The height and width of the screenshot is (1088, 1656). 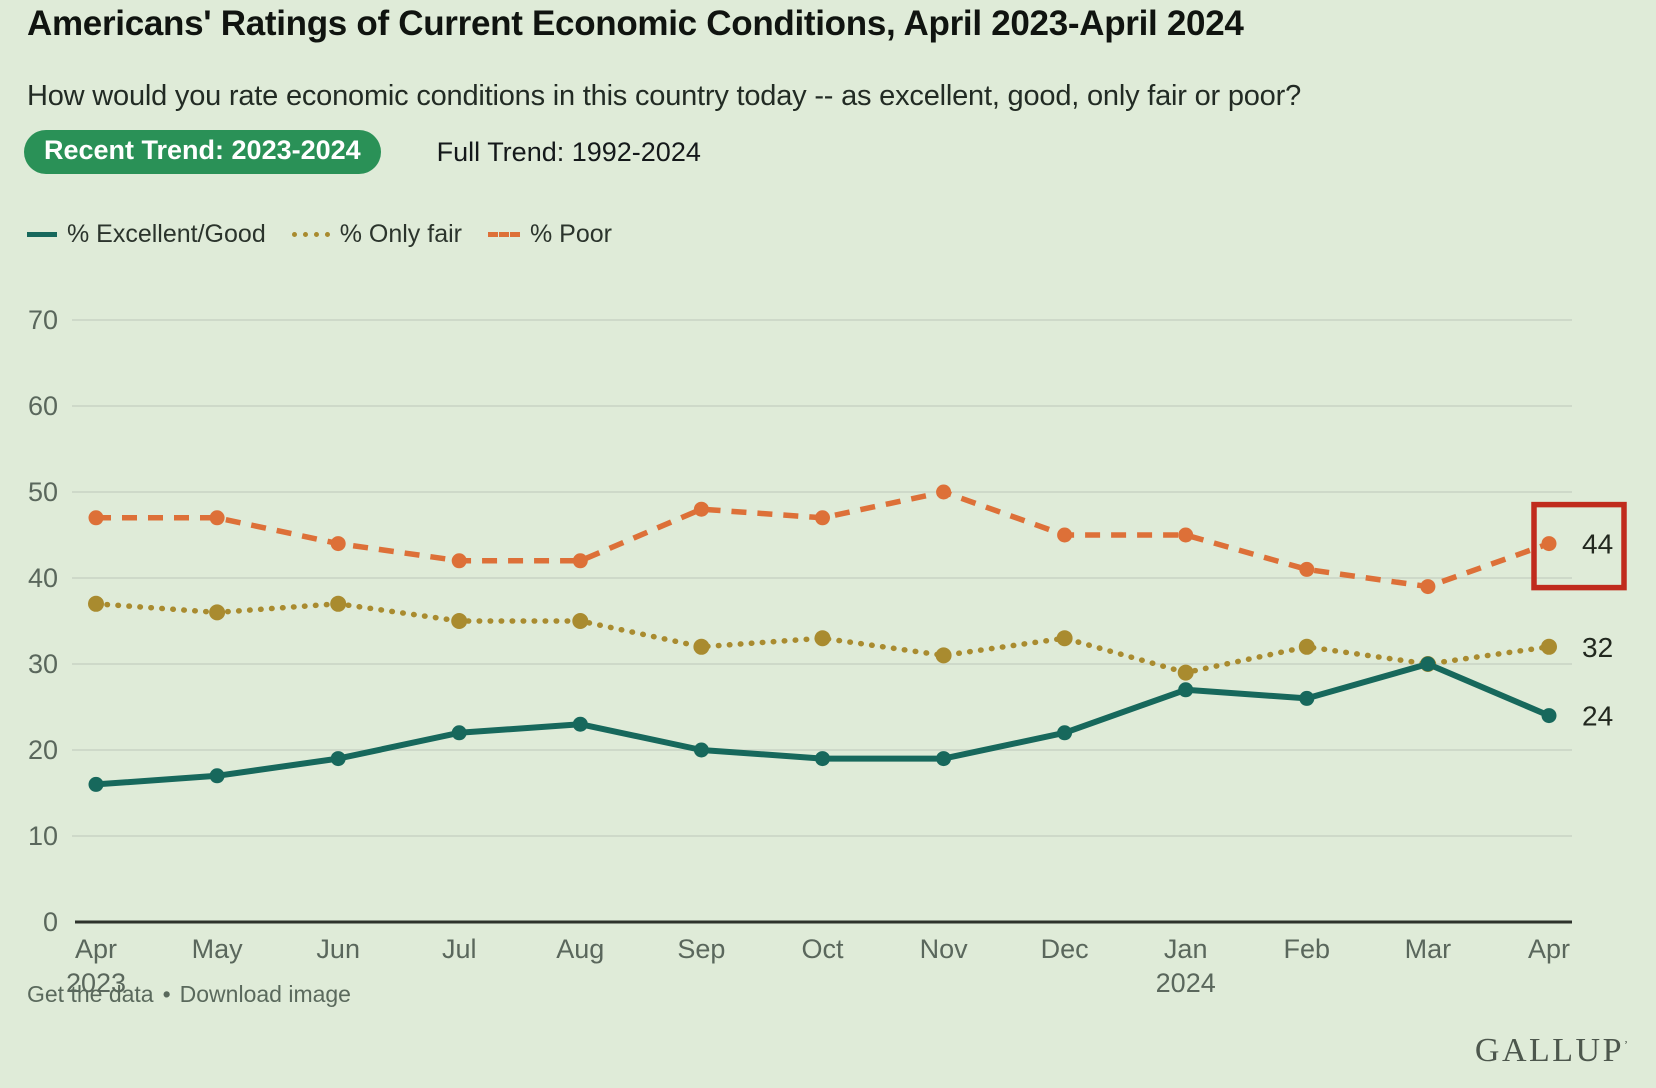 I want to click on x-tick-label-1-may: May, so click(x=218, y=949).